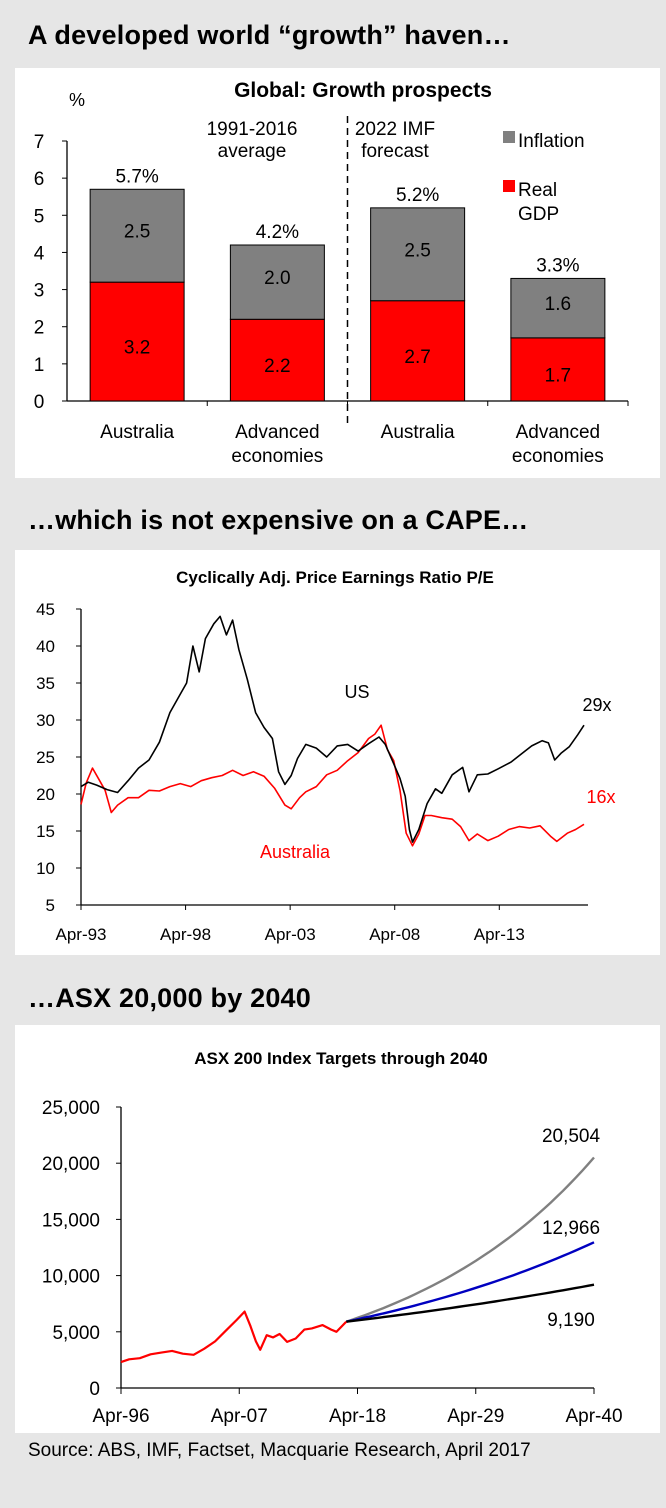 The height and width of the screenshot is (1508, 666). What do you see at coordinates (499, 934) in the screenshot?
I see `x-tick-label-Apr-13: Apr-13` at bounding box center [499, 934].